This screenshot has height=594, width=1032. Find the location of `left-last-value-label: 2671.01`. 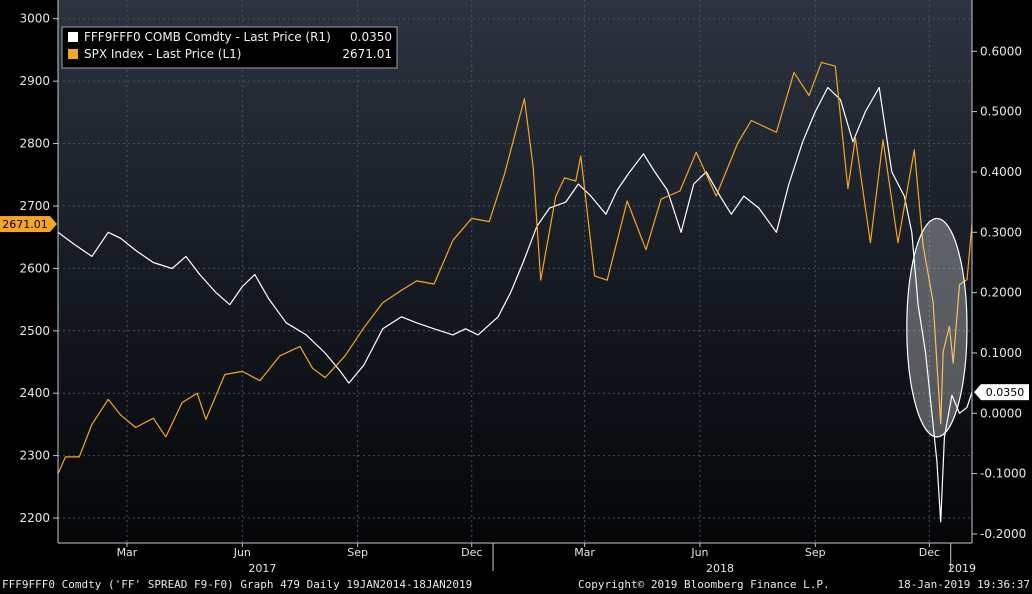

left-last-value-label: 2671.01 is located at coordinates (25, 224).